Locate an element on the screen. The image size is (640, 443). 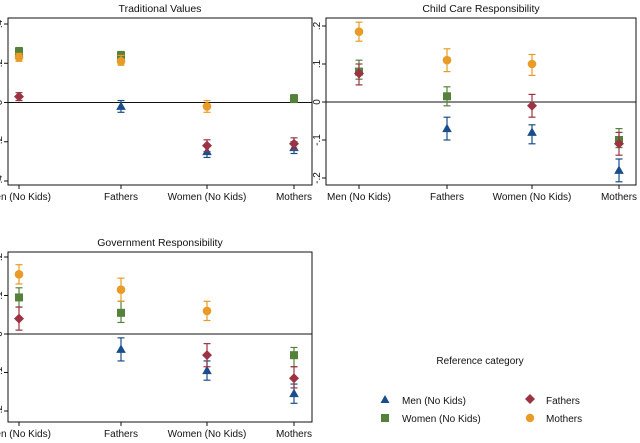
legend-label-fathers: Fathers is located at coordinates (563, 401).